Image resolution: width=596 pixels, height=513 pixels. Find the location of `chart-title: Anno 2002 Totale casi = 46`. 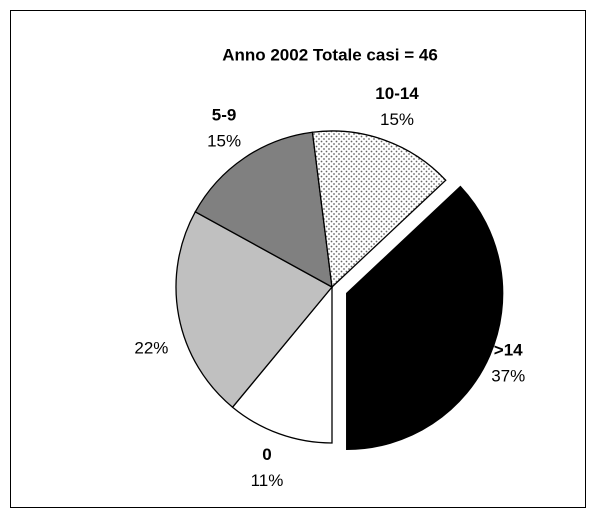

chart-title: Anno 2002 Totale casi = 46 is located at coordinates (330, 54).